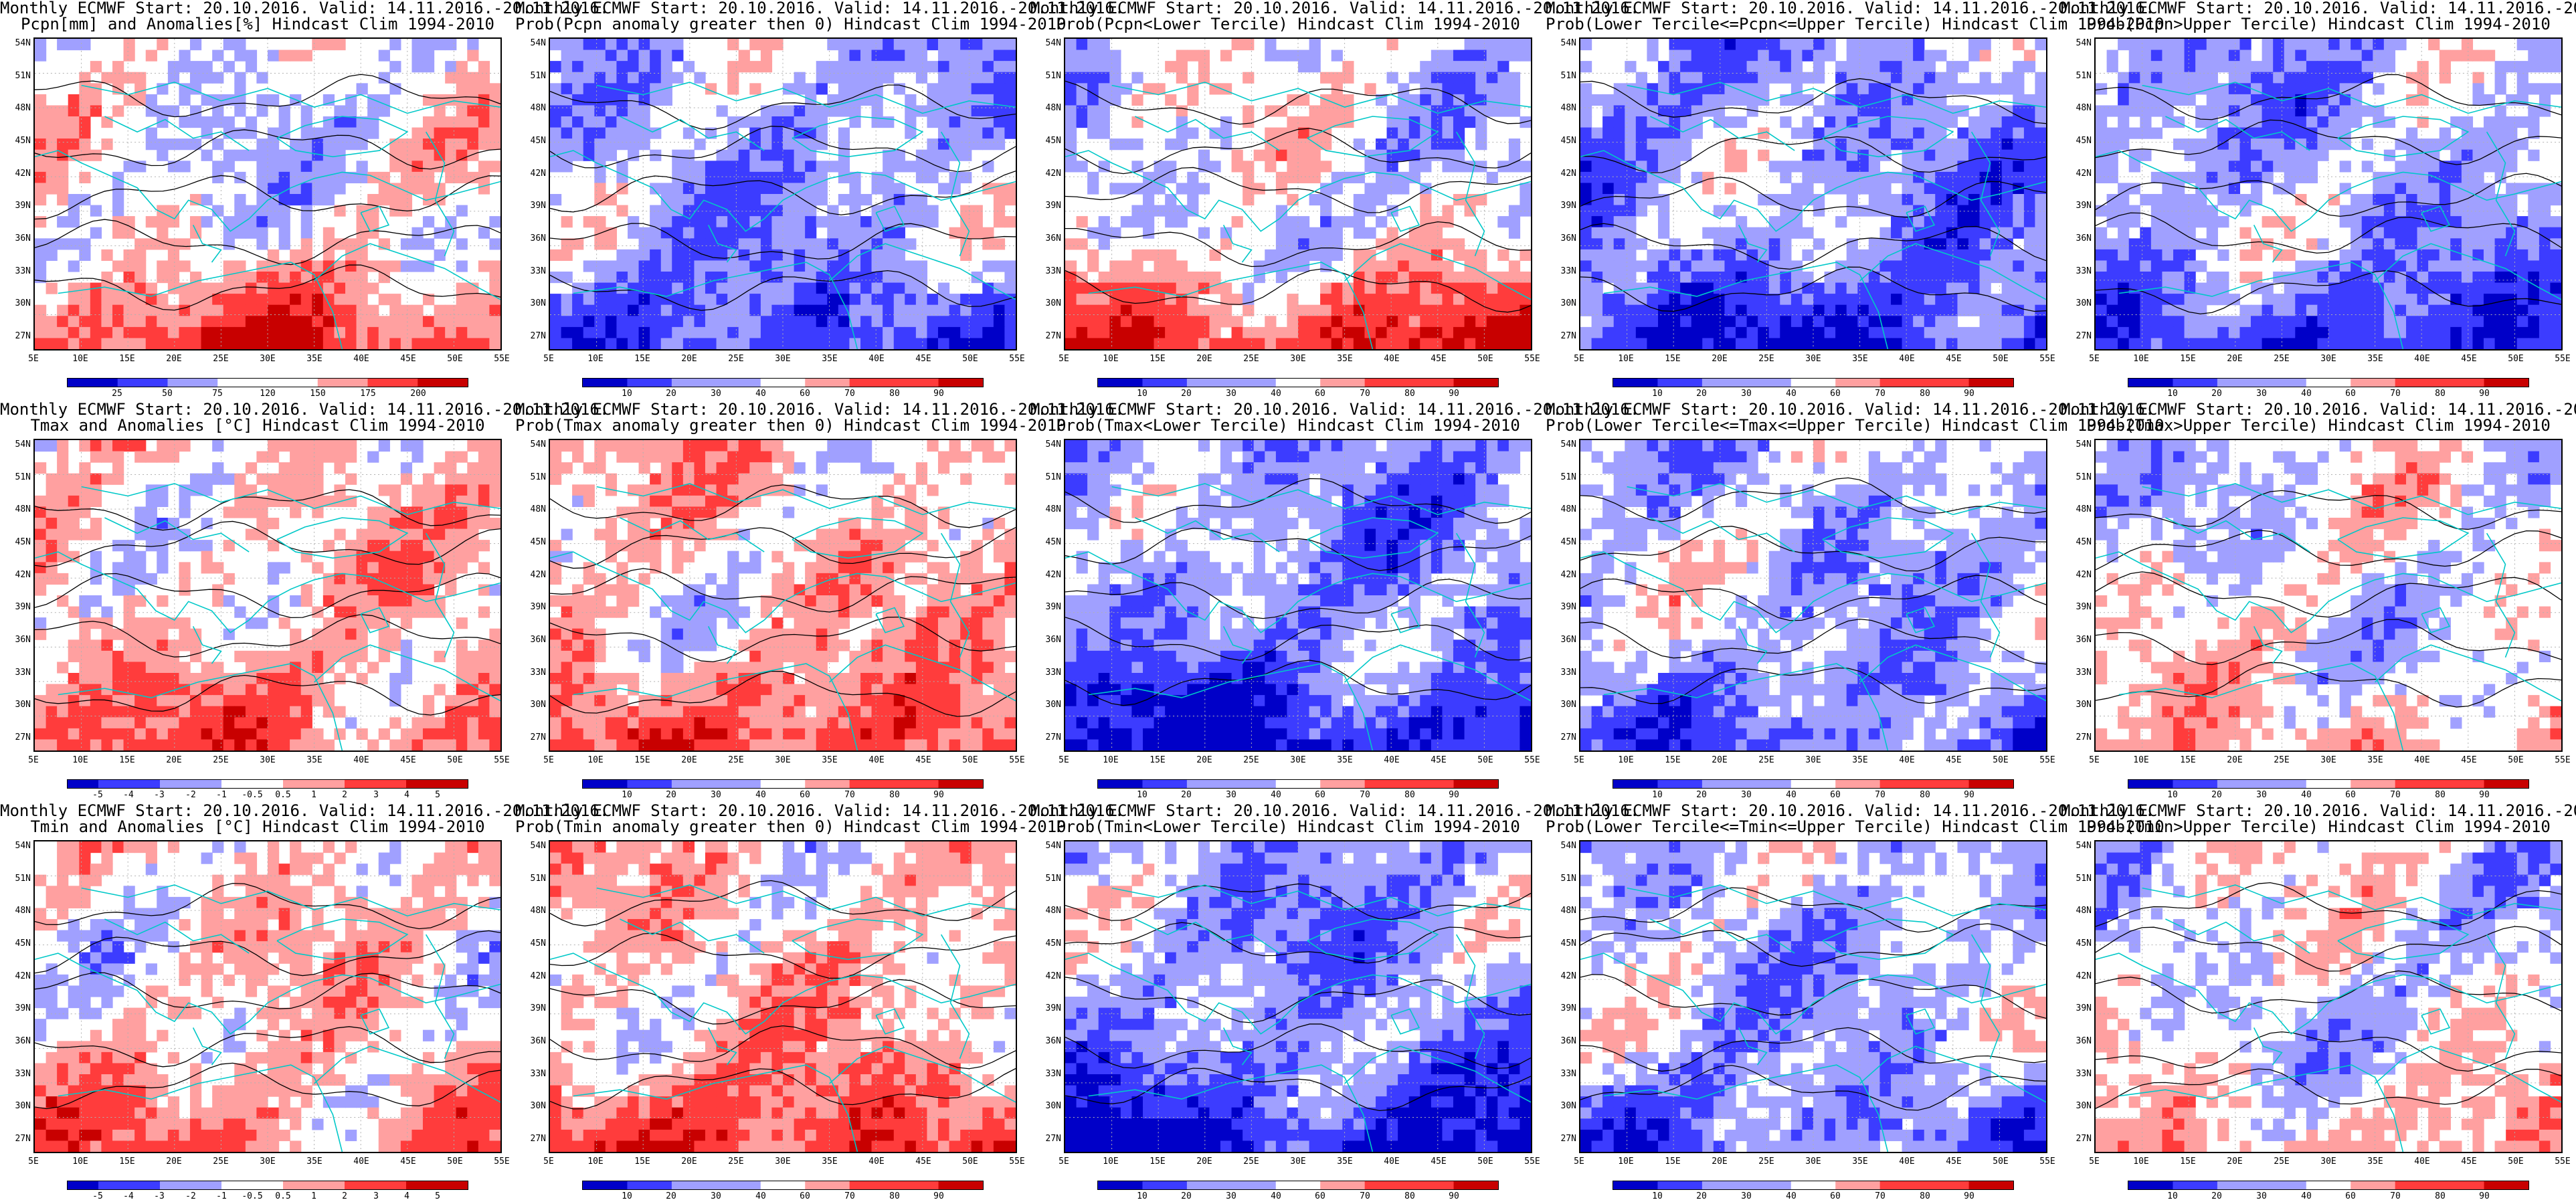  Describe the element at coordinates (1053, 911) in the screenshot. I see `latitude-label: 48N` at that location.